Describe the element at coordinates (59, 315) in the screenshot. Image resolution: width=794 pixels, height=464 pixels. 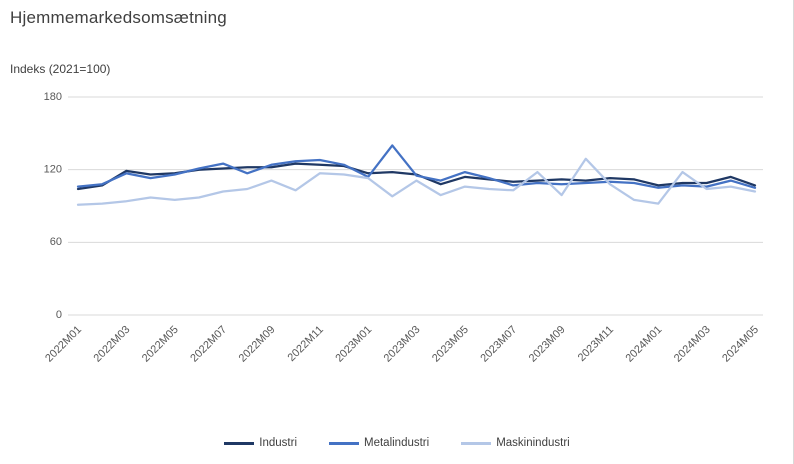
I see `y-axis-tick-label: 0` at that location.